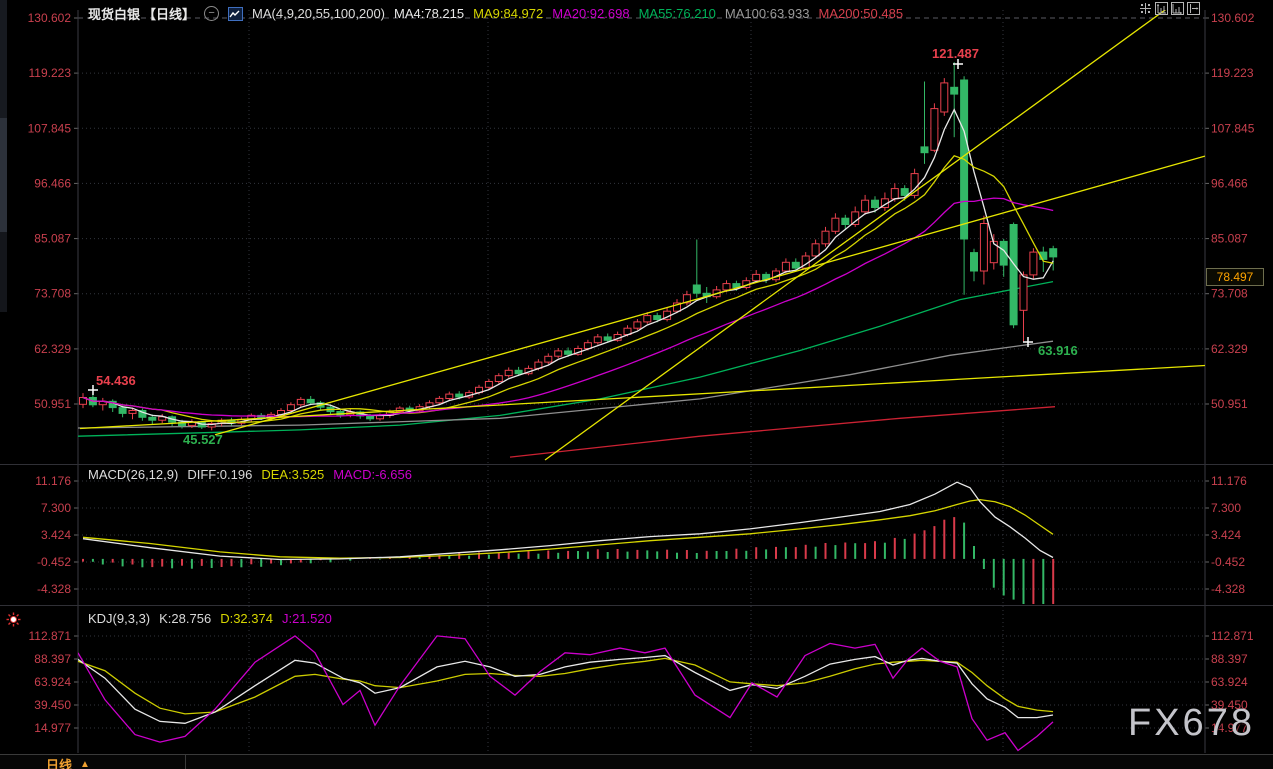 The width and height of the screenshot is (1273, 769). What do you see at coordinates (677, 13) in the screenshot?
I see `ma55-value: MA55:76.210` at bounding box center [677, 13].